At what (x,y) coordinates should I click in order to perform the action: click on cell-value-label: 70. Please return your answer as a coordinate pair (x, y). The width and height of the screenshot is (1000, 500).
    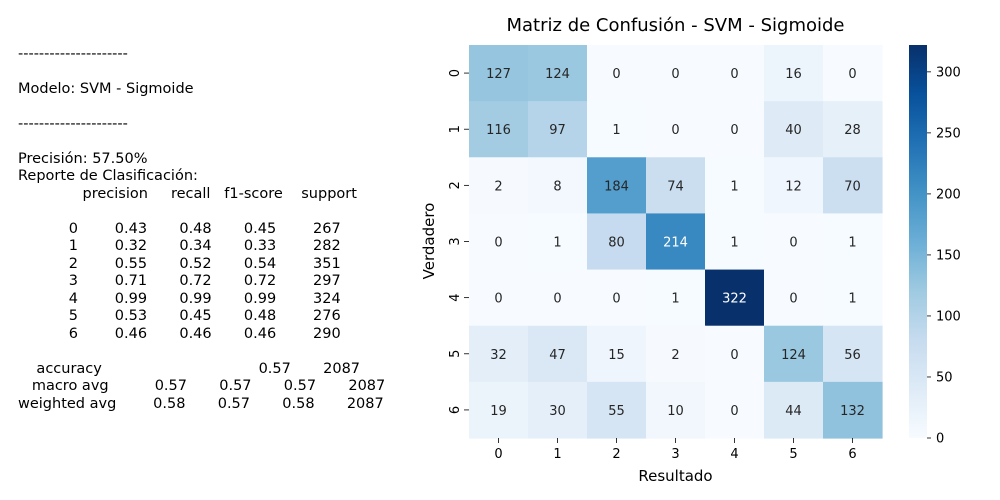
    Looking at the image, I should click on (852, 186).